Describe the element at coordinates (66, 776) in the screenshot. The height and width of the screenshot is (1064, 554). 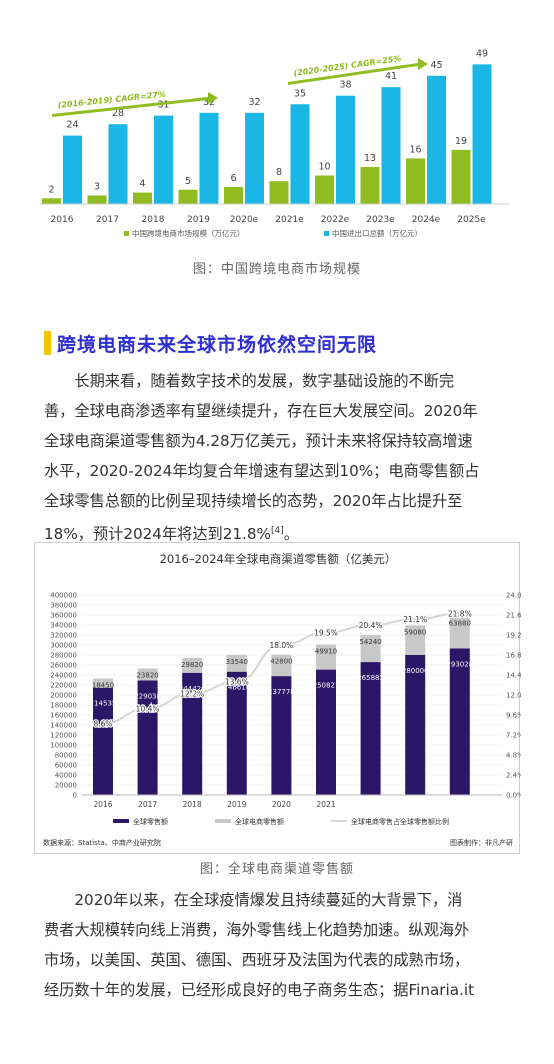
I see `y-tick-label: 40000` at that location.